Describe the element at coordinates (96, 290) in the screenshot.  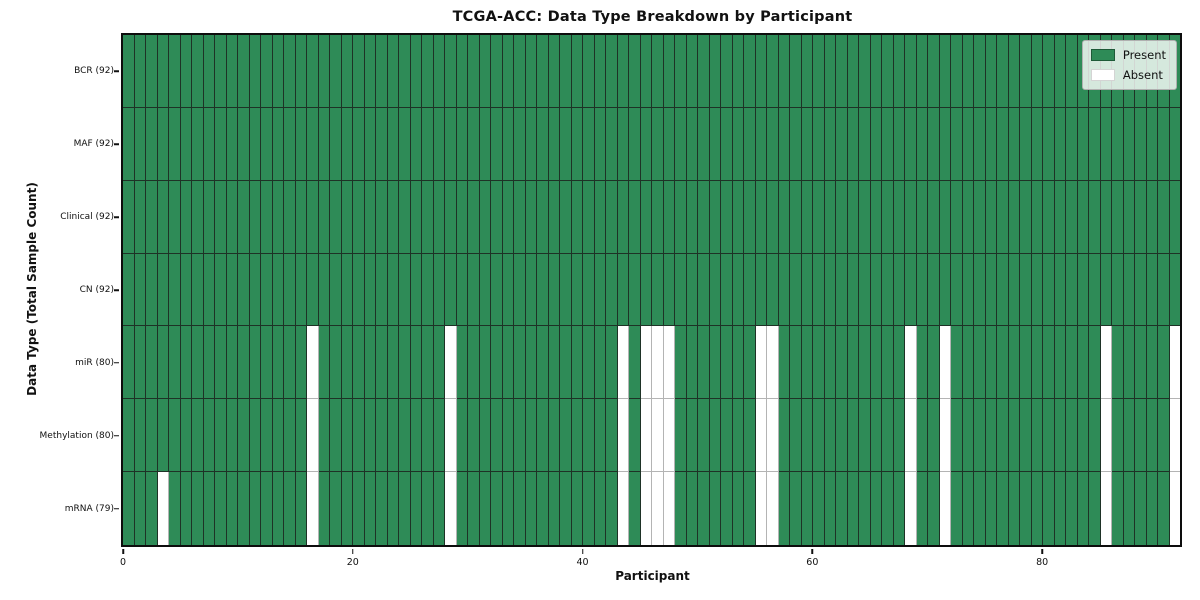
I see `y-tick-label-CN: CN (92)` at that location.